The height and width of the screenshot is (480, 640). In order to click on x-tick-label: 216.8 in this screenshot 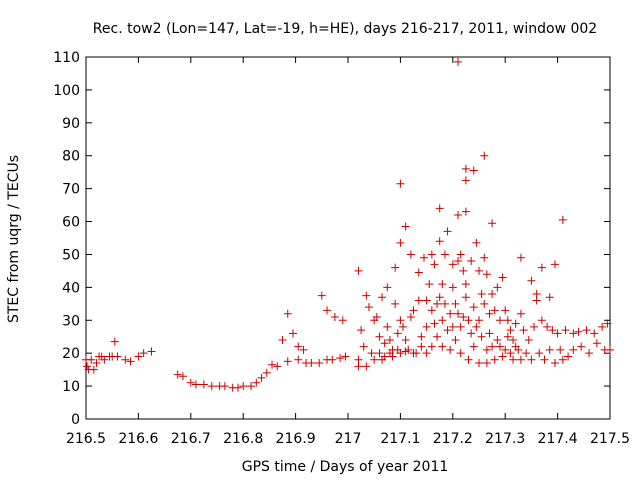, I will do `click(243, 439)`.